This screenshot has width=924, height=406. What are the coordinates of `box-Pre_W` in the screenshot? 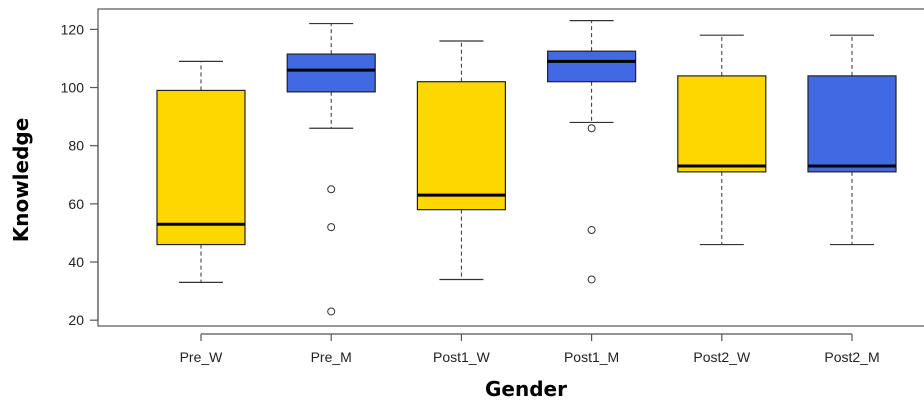 It's located at (201, 171).